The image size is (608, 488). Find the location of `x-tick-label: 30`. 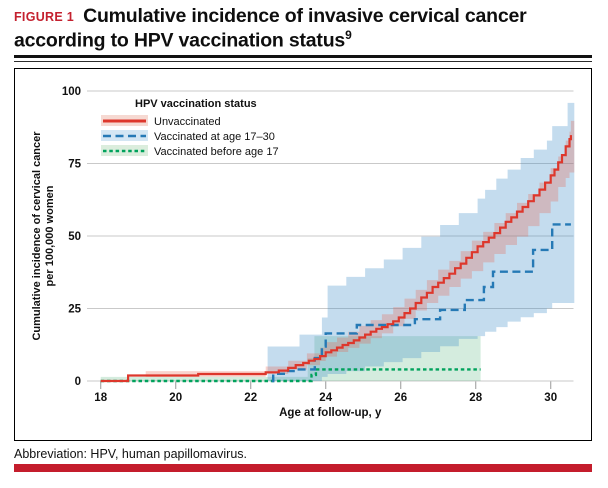

x-tick-label: 30 is located at coordinates (550, 398).